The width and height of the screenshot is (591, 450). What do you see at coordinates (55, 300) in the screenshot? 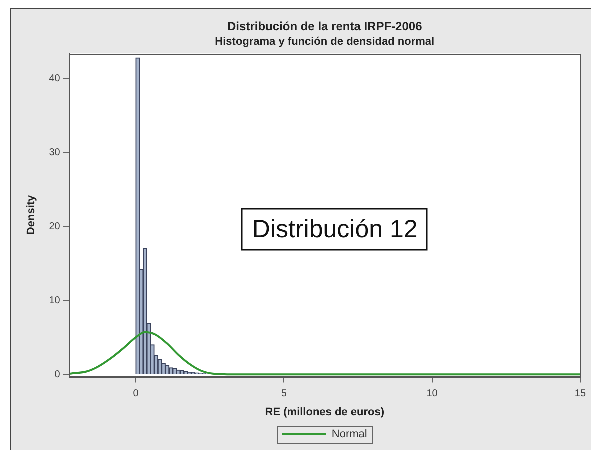
I see `y-tick-label: 10` at bounding box center [55, 300].